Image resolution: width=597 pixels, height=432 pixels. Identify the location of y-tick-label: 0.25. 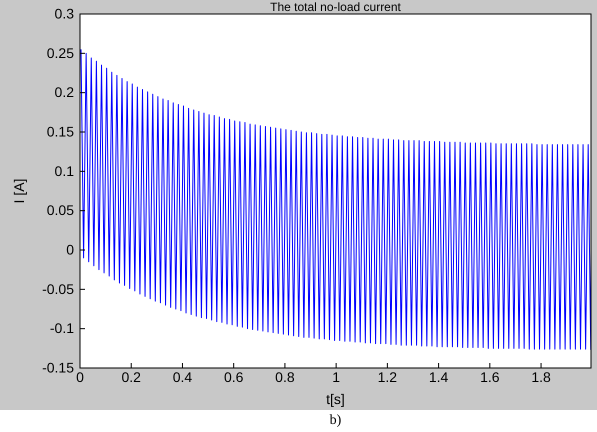
(60, 52).